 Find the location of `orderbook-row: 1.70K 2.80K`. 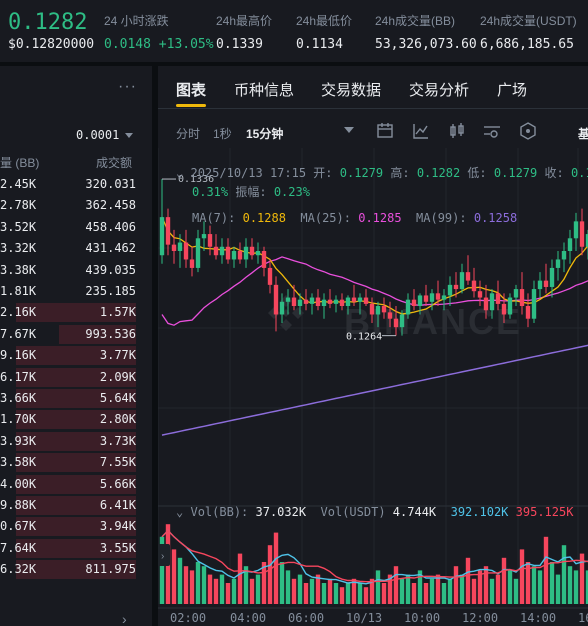

orderbook-row: 1.70K 2.80K is located at coordinates (76, 419).